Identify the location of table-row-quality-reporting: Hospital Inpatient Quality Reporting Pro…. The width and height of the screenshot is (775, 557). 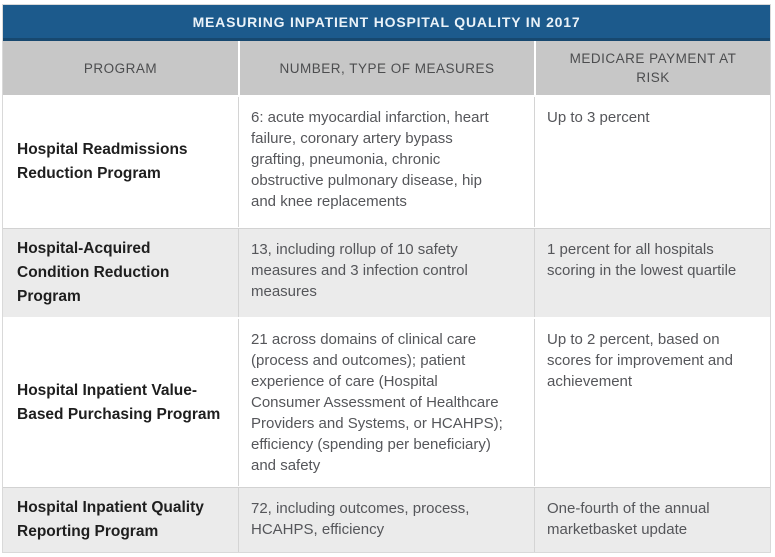
(386, 520).